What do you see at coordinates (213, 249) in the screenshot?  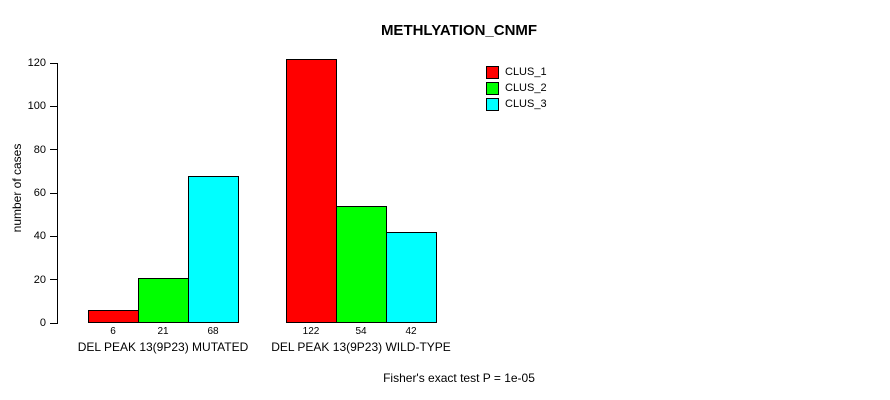 I see `bar-clus_3-group1` at bounding box center [213, 249].